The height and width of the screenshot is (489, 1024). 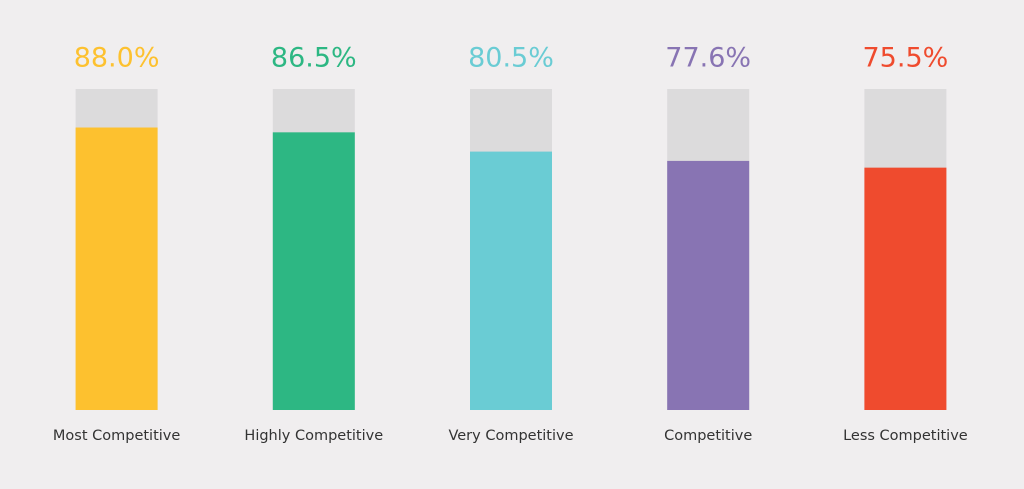 What do you see at coordinates (314, 58) in the screenshot?
I see `value-label: 86.5%` at bounding box center [314, 58].